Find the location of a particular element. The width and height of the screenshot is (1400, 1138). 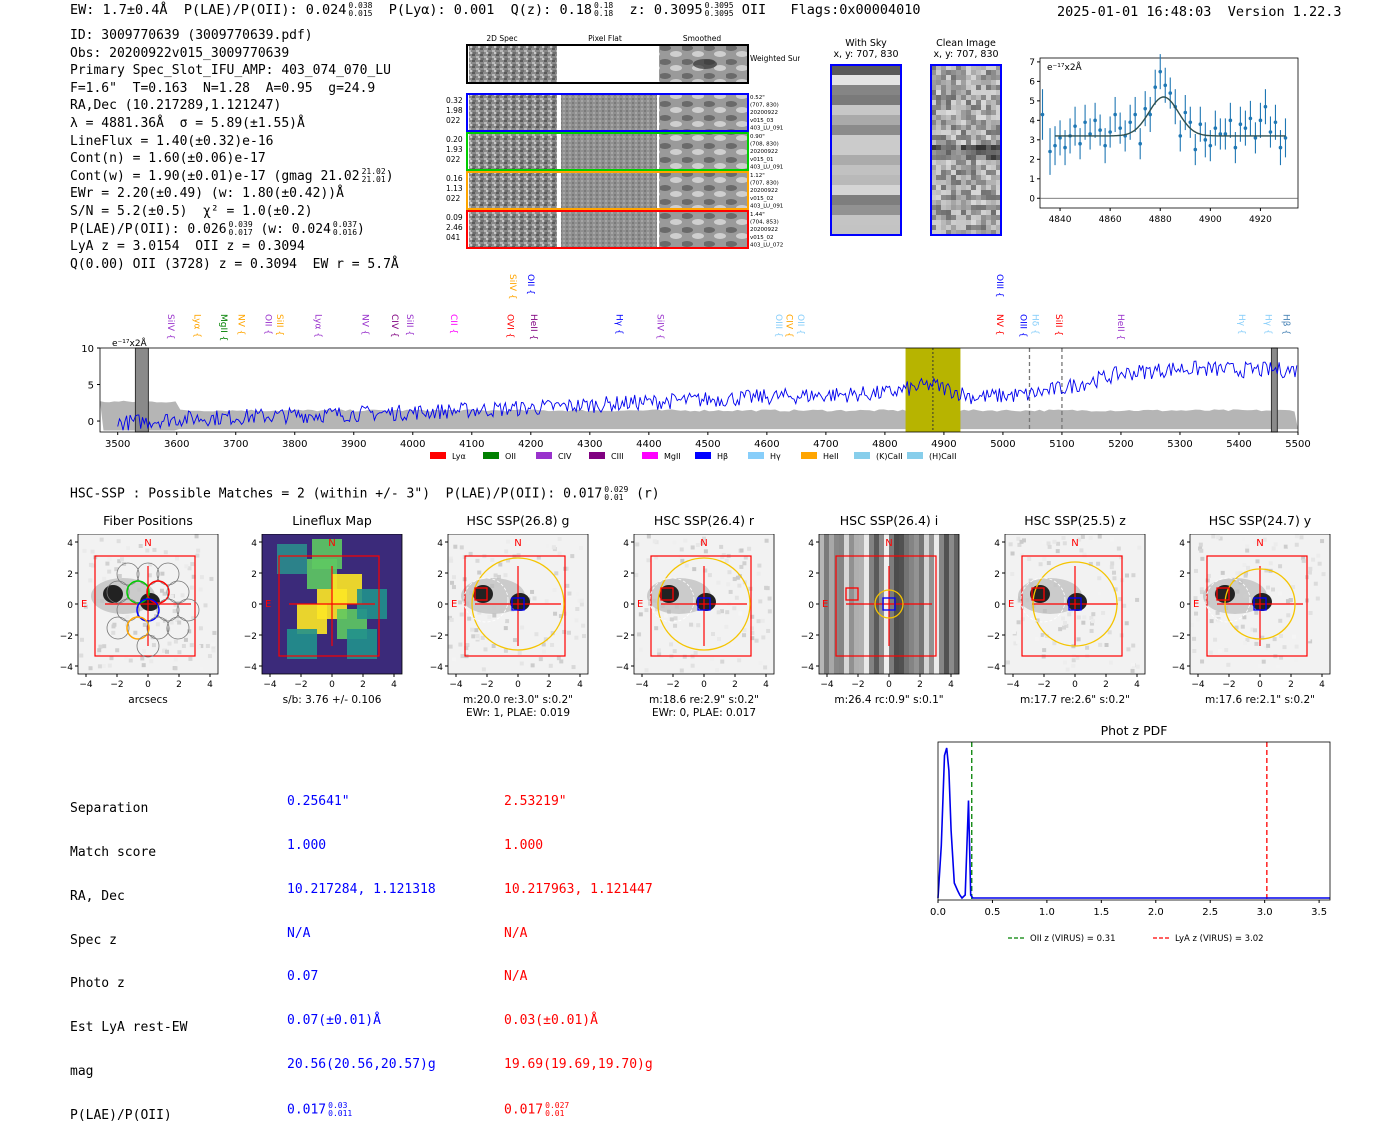

m1-radec: 10.217284, 1.121318 is located at coordinates (361, 889).